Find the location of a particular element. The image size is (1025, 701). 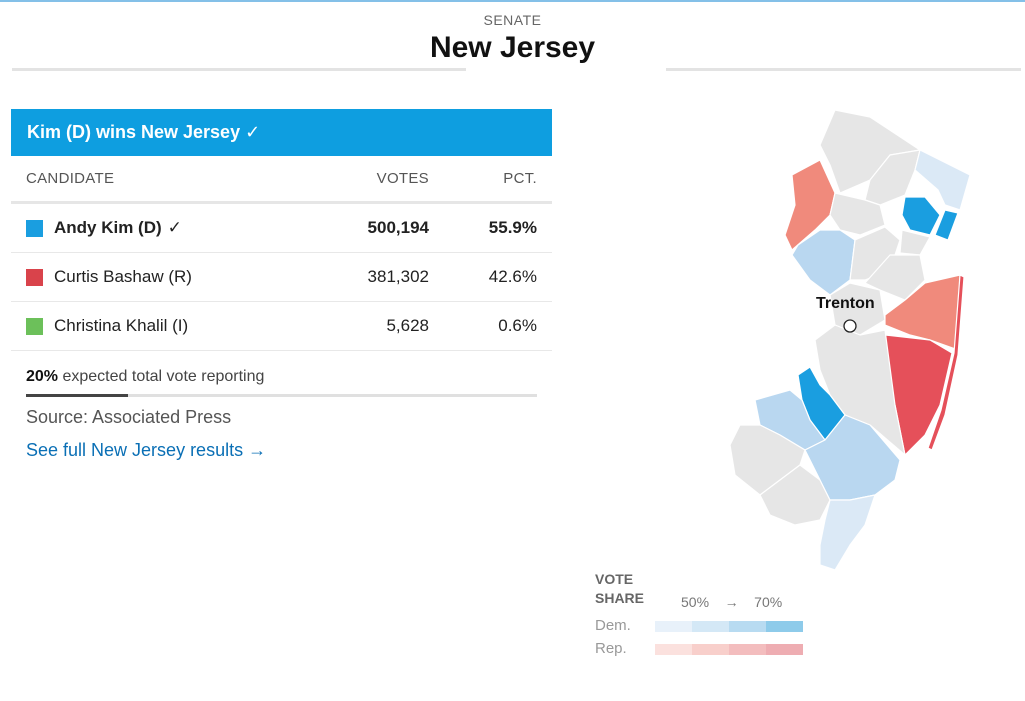

legend-scale: 50% → 70% is located at coordinates (731, 602).